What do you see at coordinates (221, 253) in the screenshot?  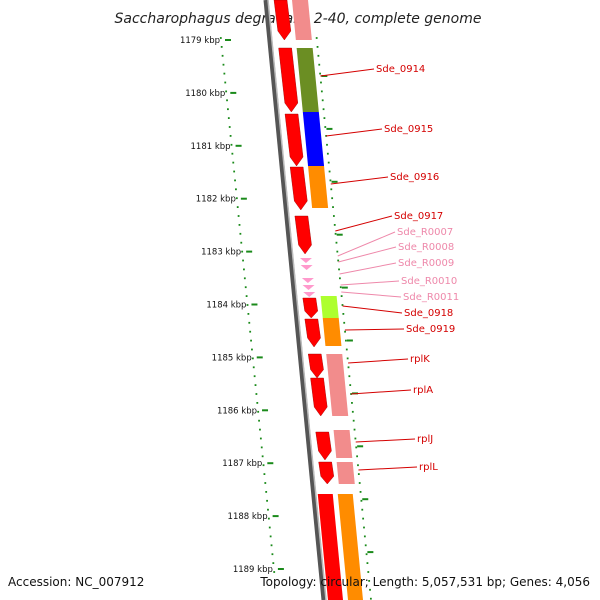 I see `kbp-tick-label: 1183 kbp` at bounding box center [221, 253].